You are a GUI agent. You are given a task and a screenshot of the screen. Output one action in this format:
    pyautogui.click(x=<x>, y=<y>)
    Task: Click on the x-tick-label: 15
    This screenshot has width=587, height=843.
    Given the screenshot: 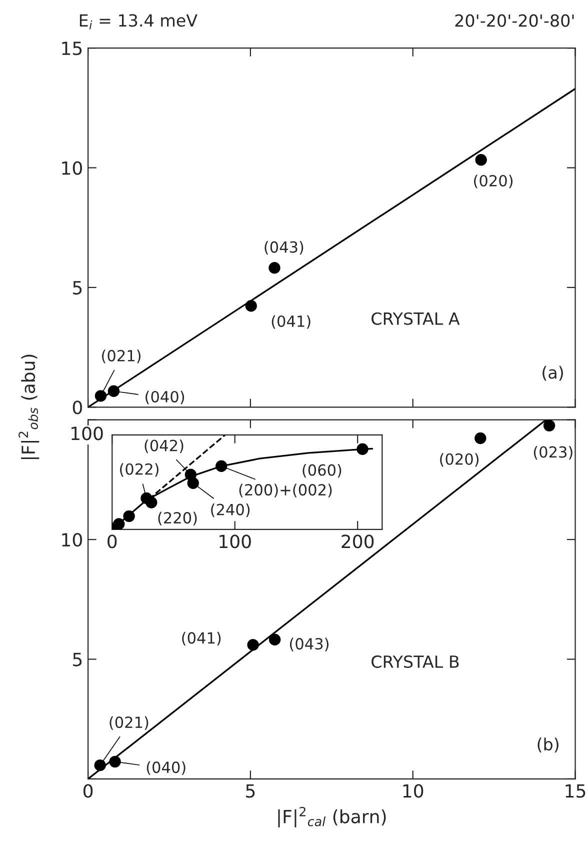 What is the action you would take?
    pyautogui.click(x=576, y=791)
    